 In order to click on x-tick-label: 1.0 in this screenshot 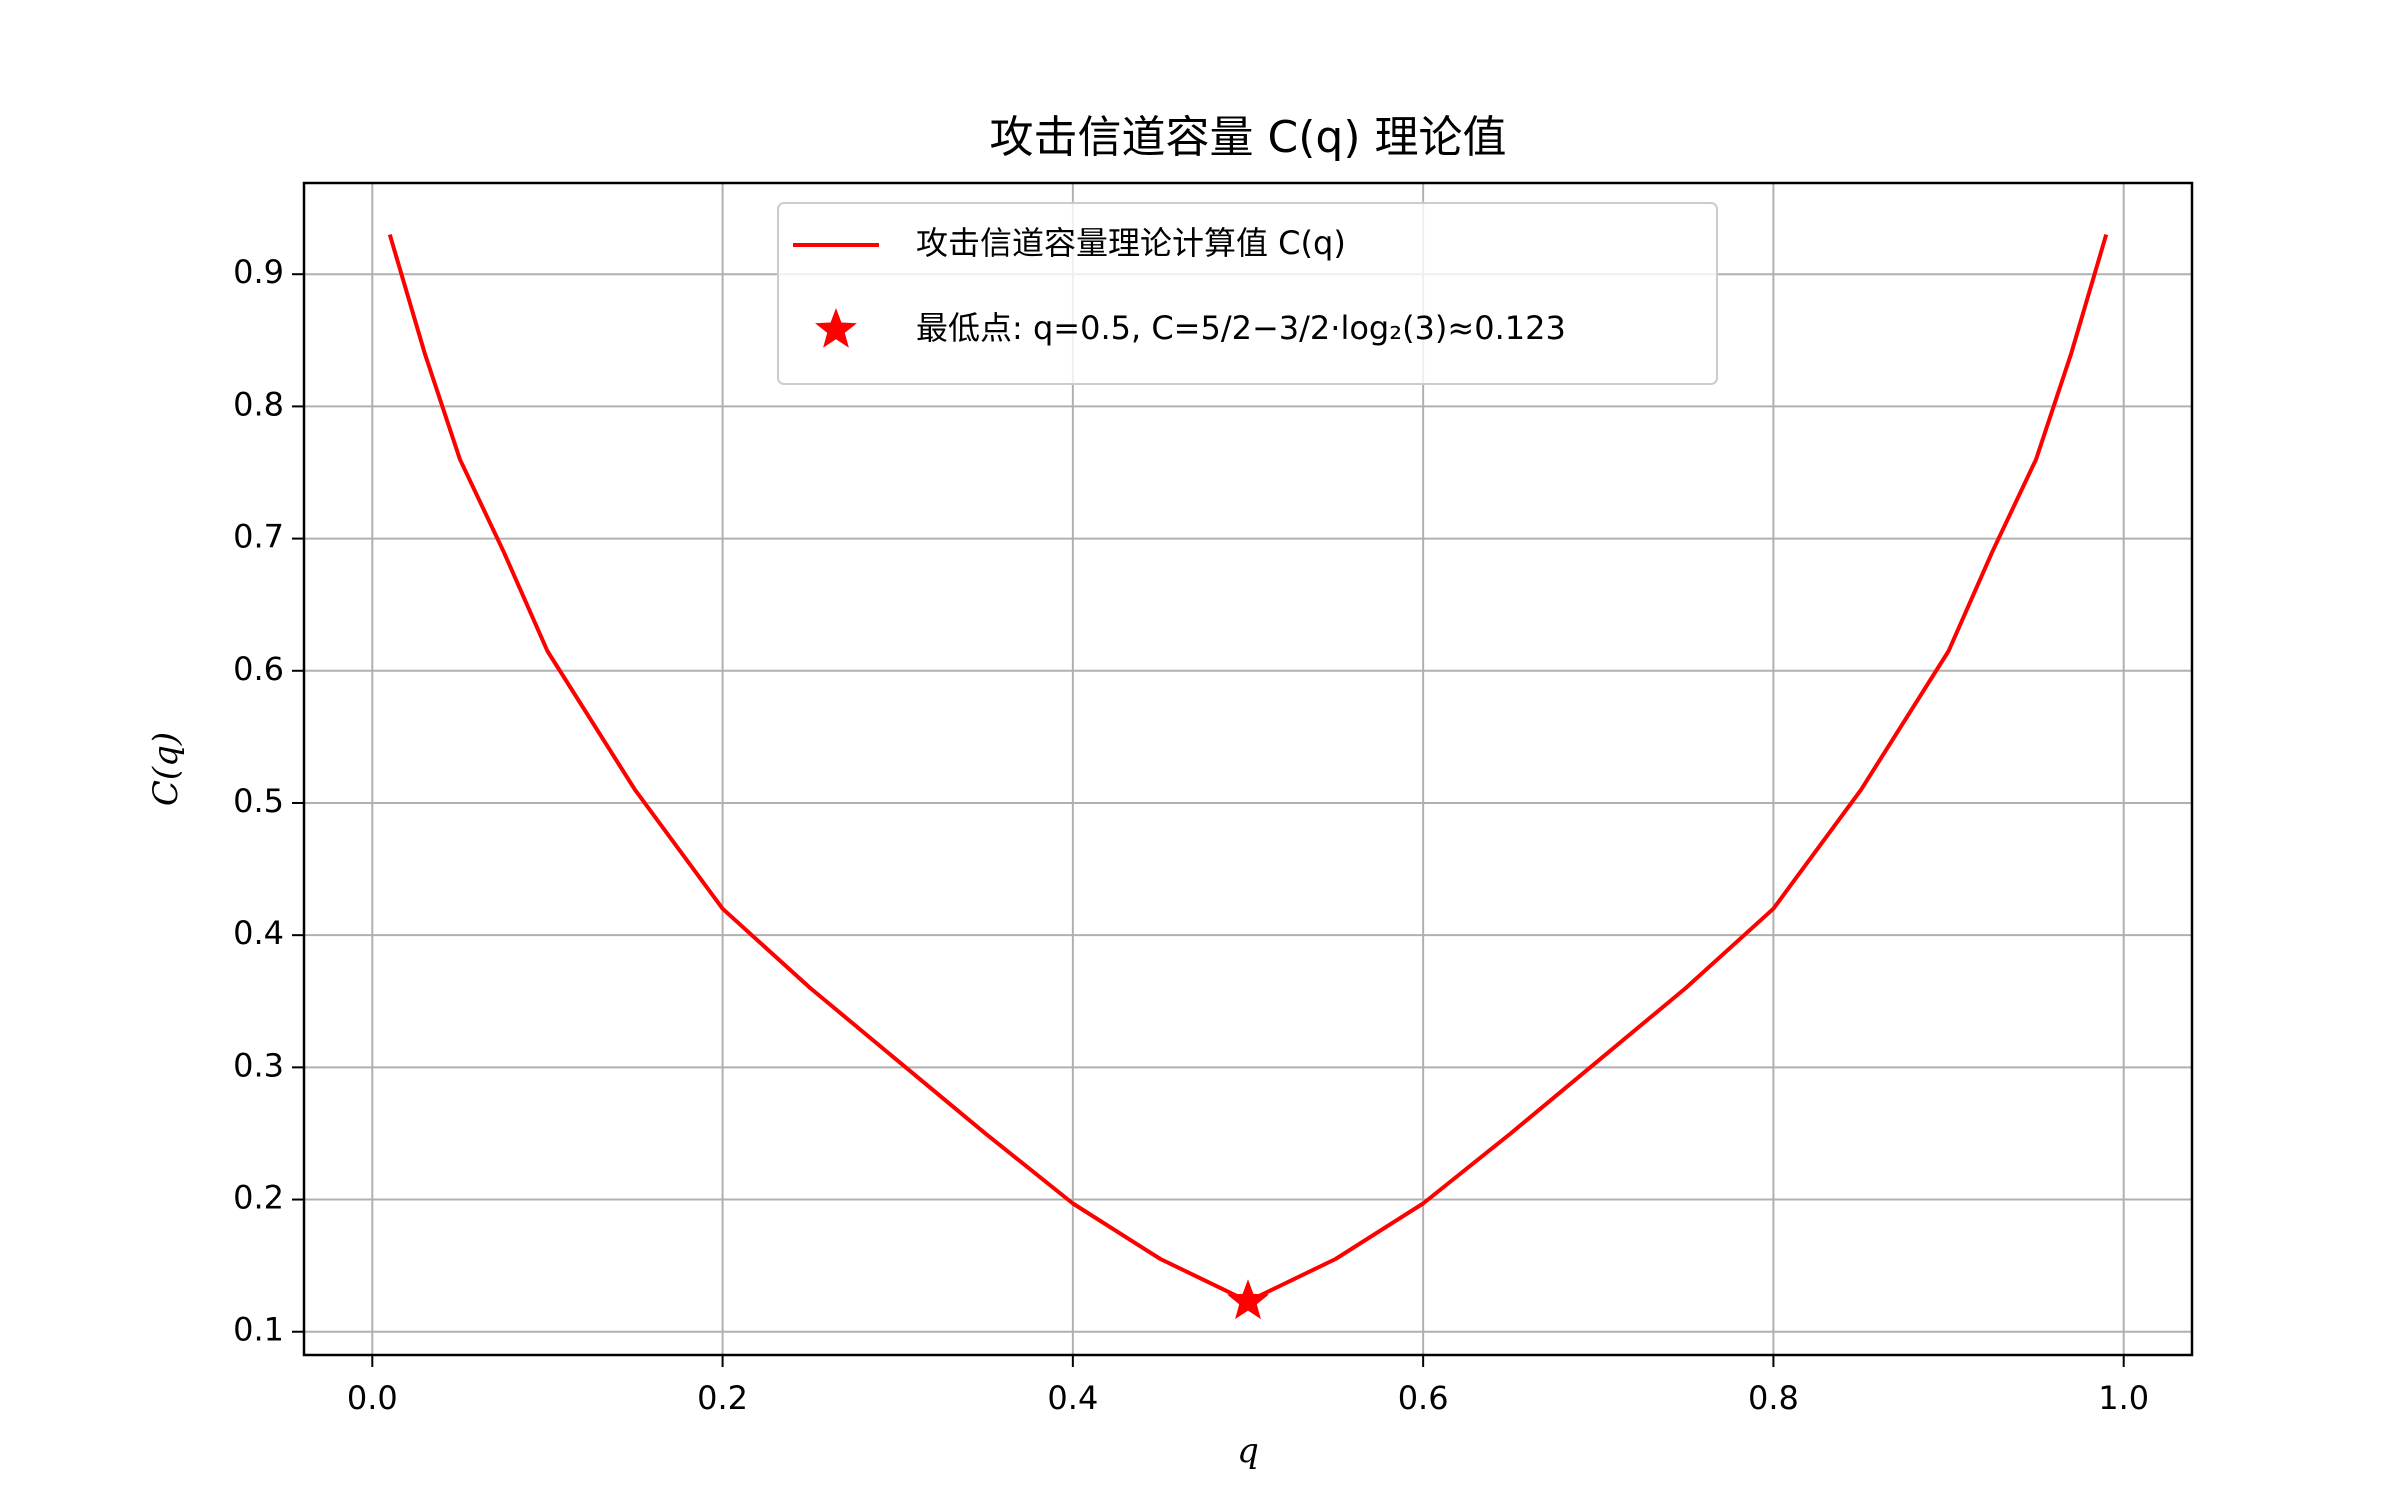, I will do `click(2123, 1398)`.